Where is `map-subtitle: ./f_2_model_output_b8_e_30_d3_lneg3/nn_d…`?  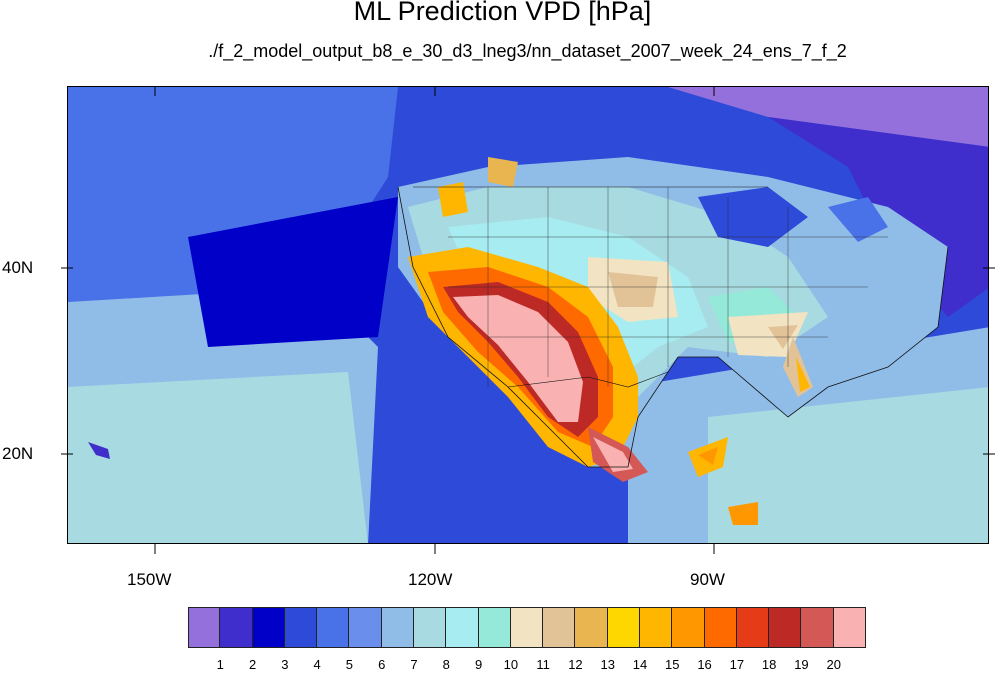
map-subtitle: ./f_2_model_output_b8_e_30_d3_lneg3/nn_d… is located at coordinates (527, 51).